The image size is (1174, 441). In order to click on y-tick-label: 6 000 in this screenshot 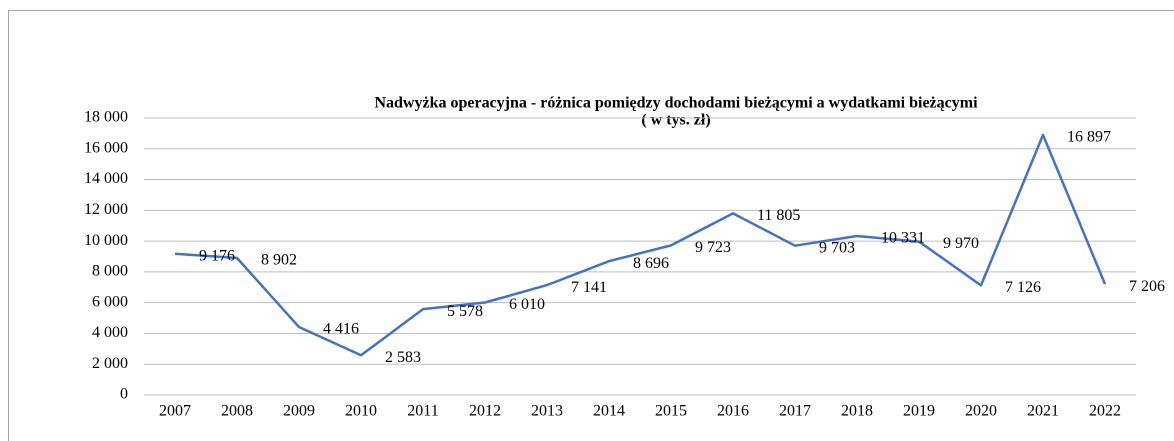, I will do `click(110, 301)`.